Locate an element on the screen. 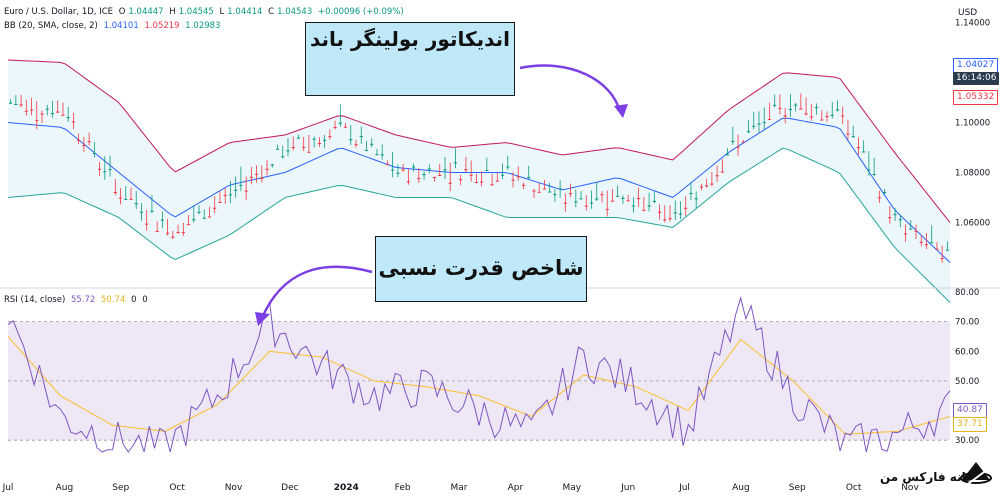 This screenshot has width=1000, height=500. open-value: 1.04447 is located at coordinates (146, 12).